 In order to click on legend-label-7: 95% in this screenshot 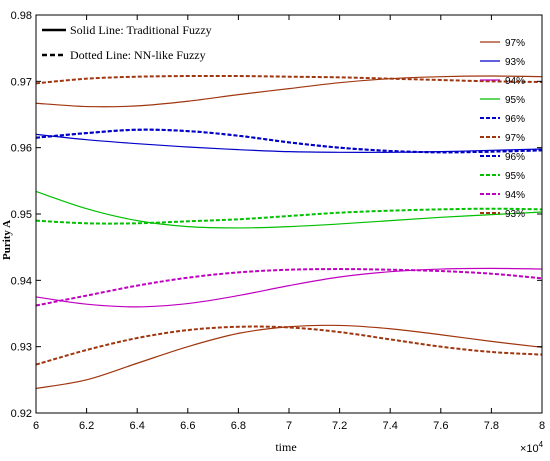, I will do `click(515, 176)`.